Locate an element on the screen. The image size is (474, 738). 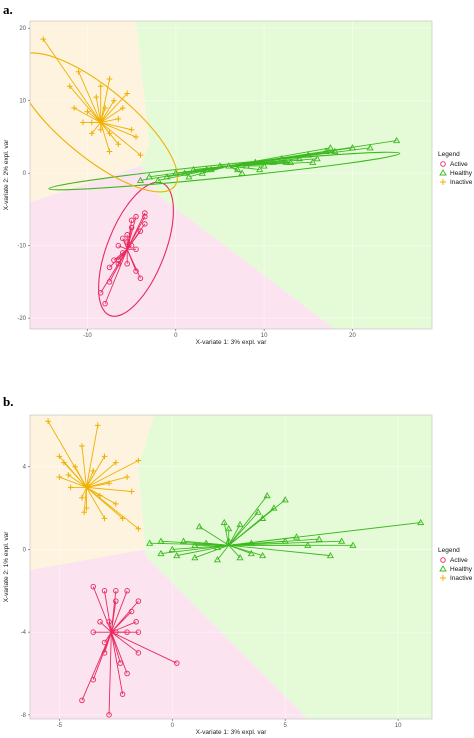
panel-b-label: b. is located at coordinates (8, 401).